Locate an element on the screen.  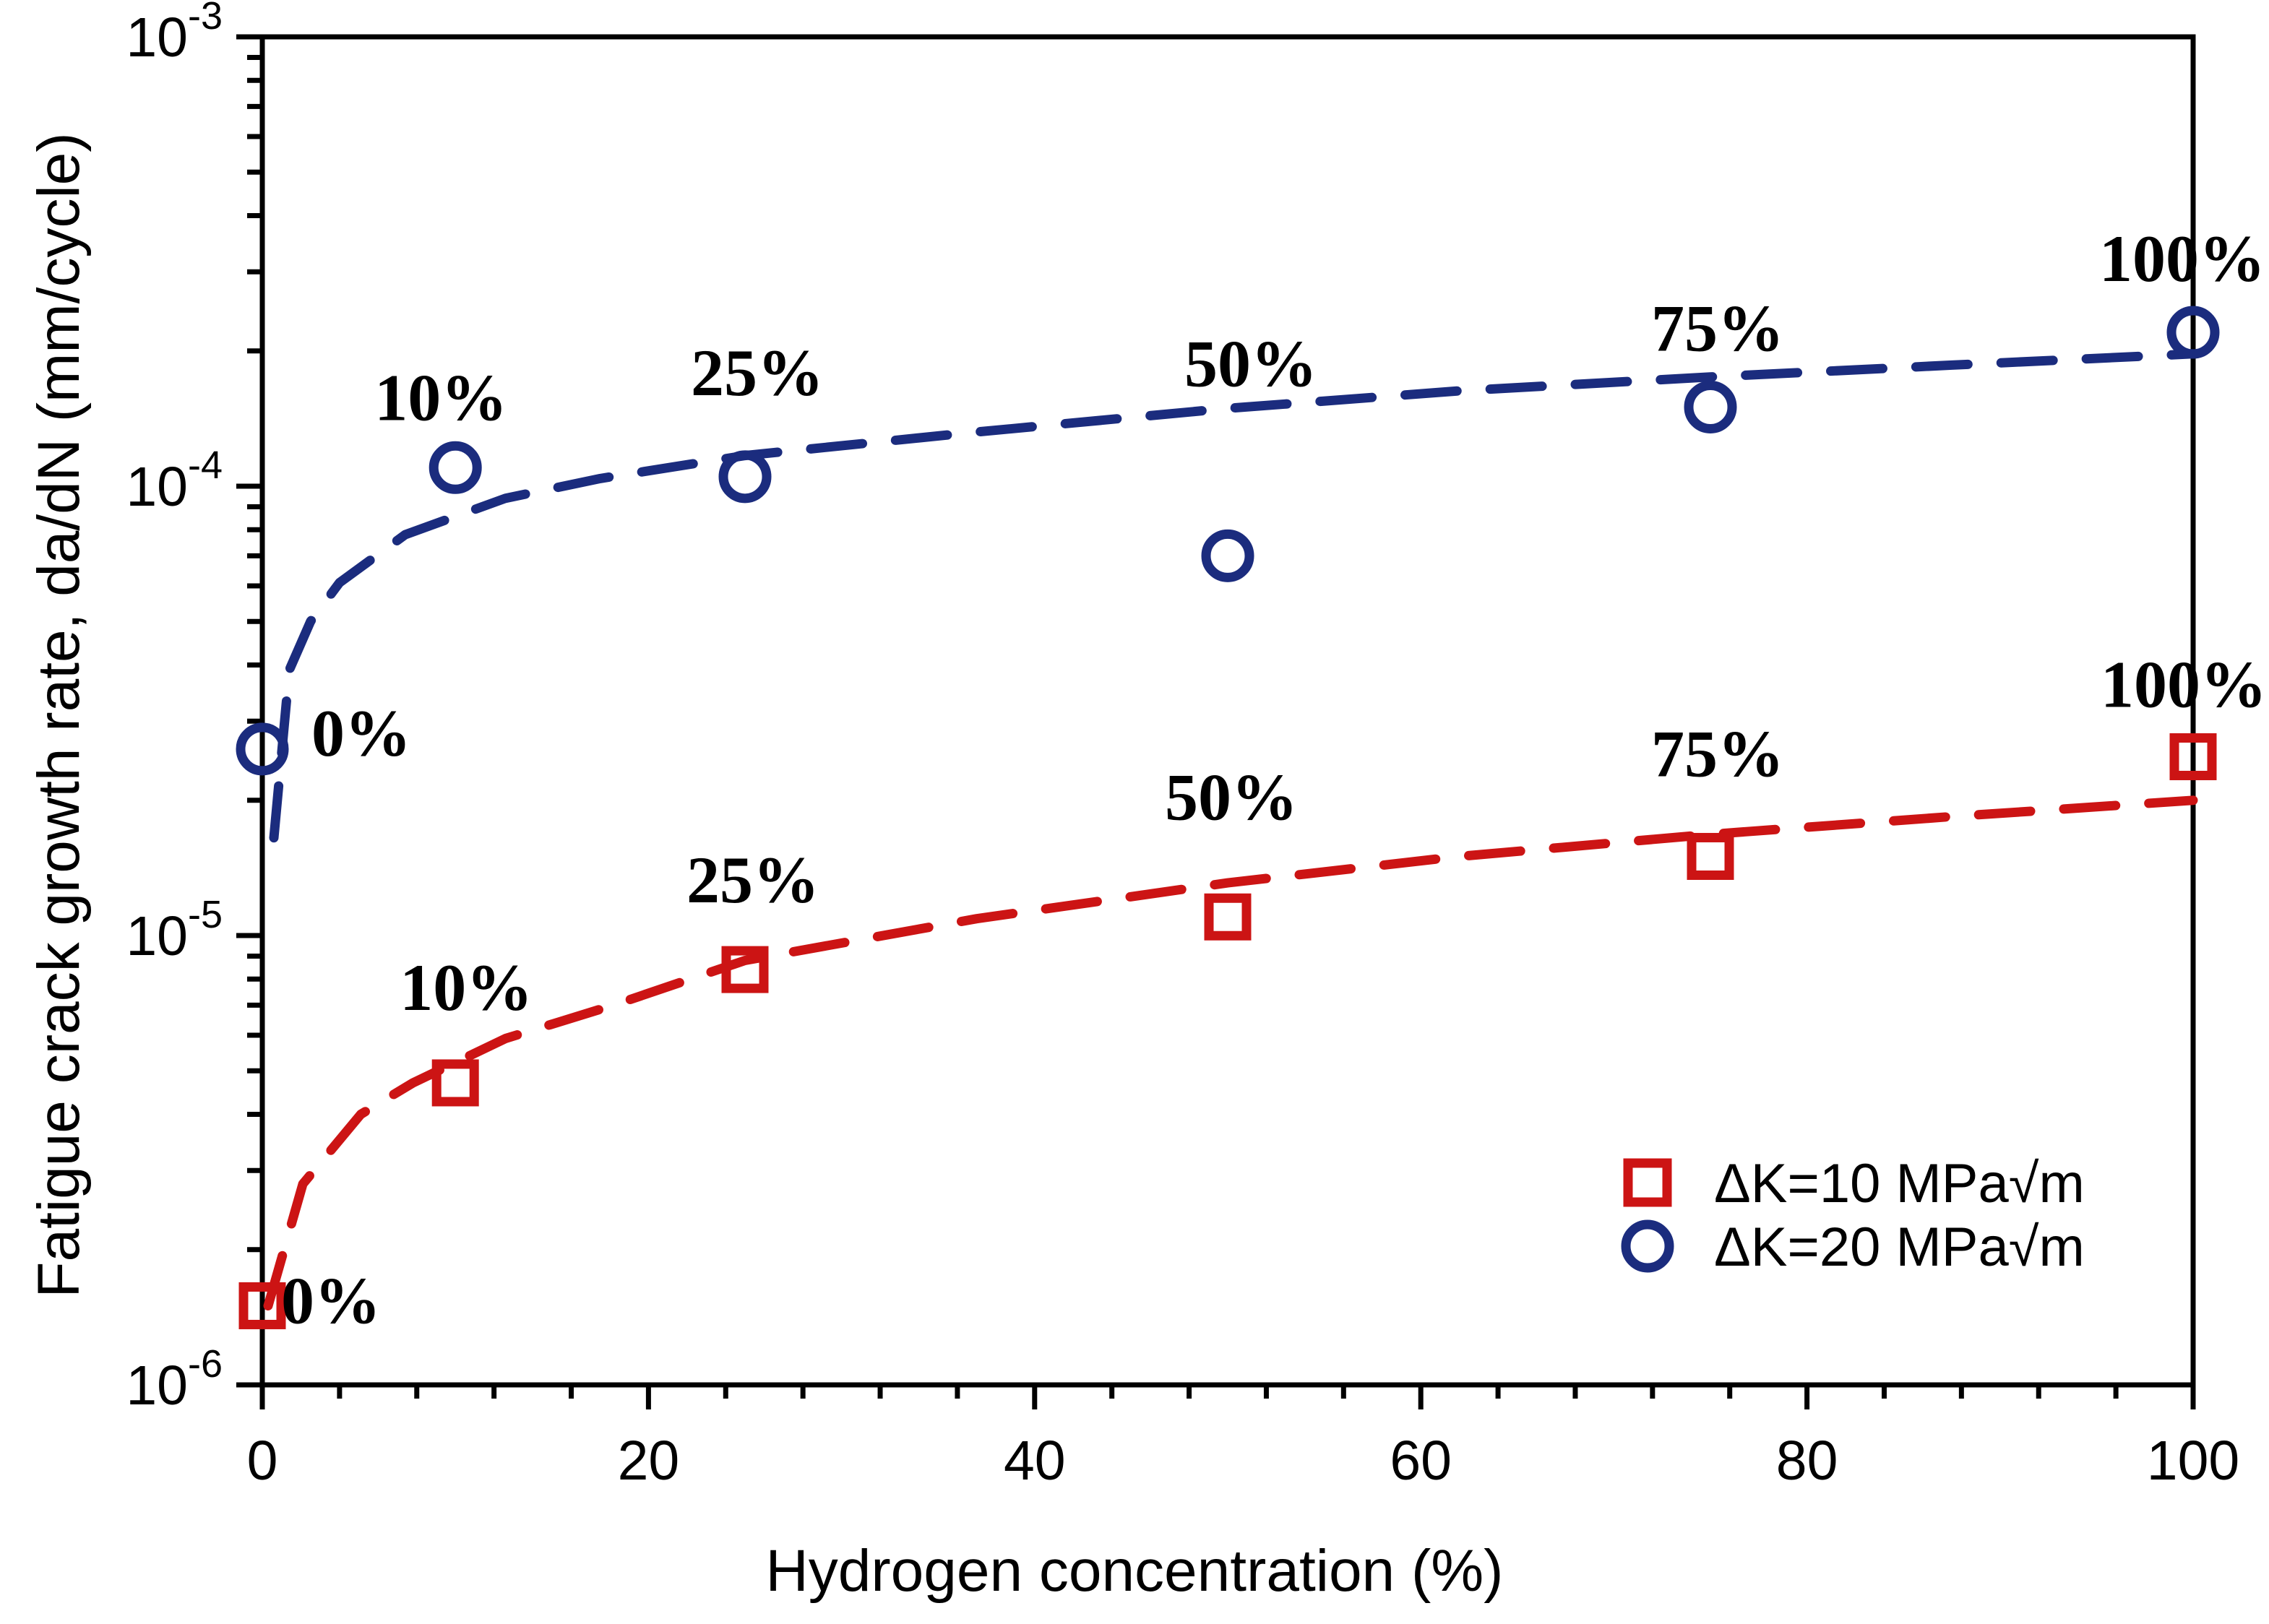
x-tick-label: 100 is located at coordinates (2193, 1461).